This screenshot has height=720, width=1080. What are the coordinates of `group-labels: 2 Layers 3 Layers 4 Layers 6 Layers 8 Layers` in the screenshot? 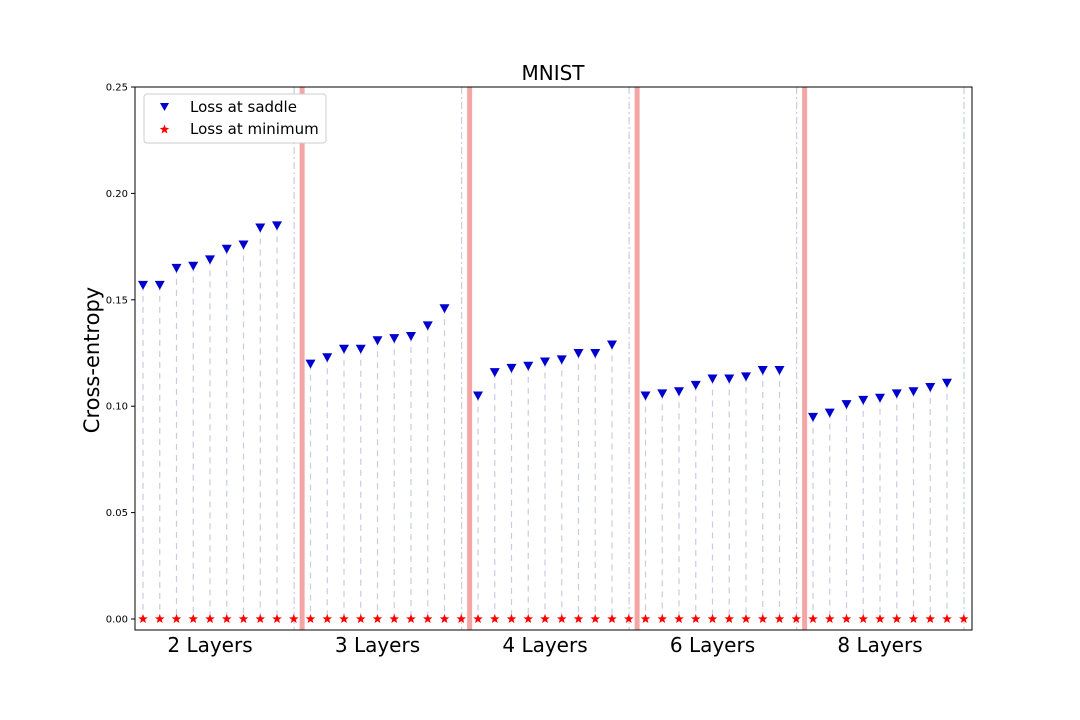 It's located at (544, 645).